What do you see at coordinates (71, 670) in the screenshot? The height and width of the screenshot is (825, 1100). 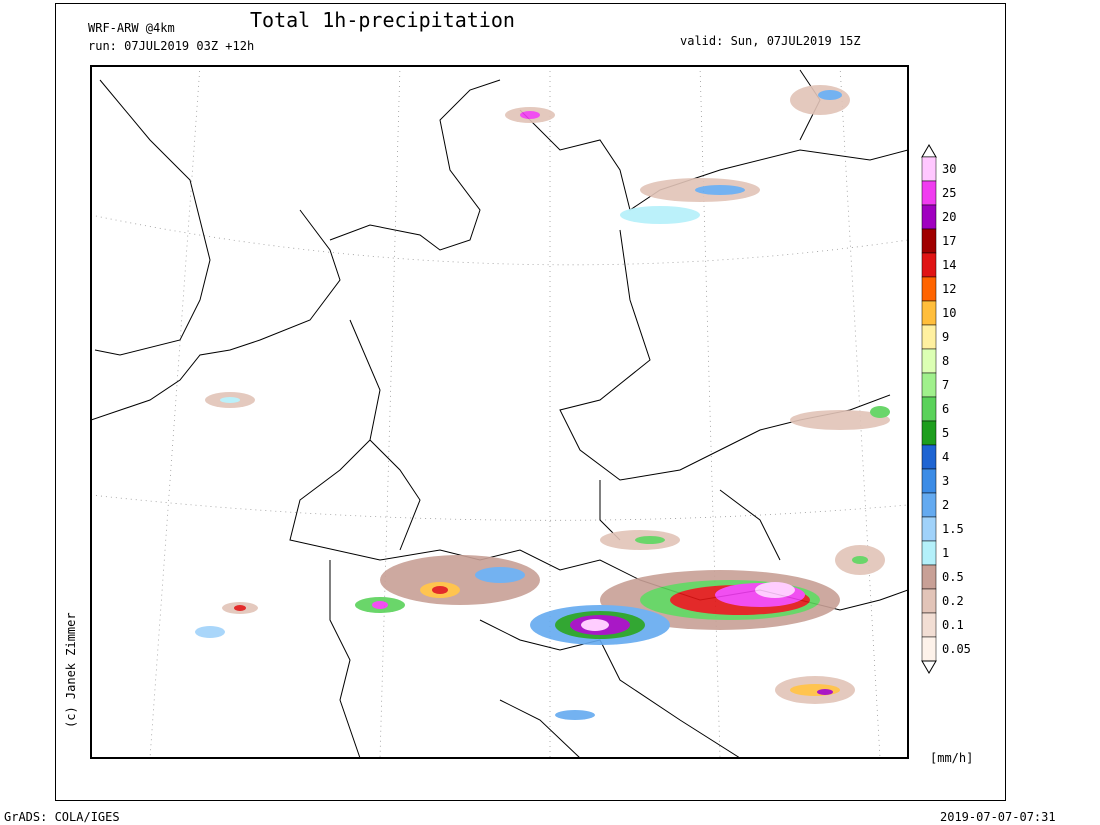 I see `credit: (c) Janek Zimmer` at bounding box center [71, 670].